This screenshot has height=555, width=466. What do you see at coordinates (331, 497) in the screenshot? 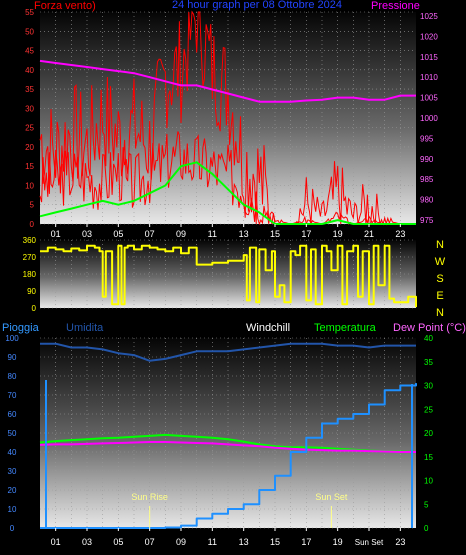
I see `sun-marker-label: Sun Set` at bounding box center [331, 497].